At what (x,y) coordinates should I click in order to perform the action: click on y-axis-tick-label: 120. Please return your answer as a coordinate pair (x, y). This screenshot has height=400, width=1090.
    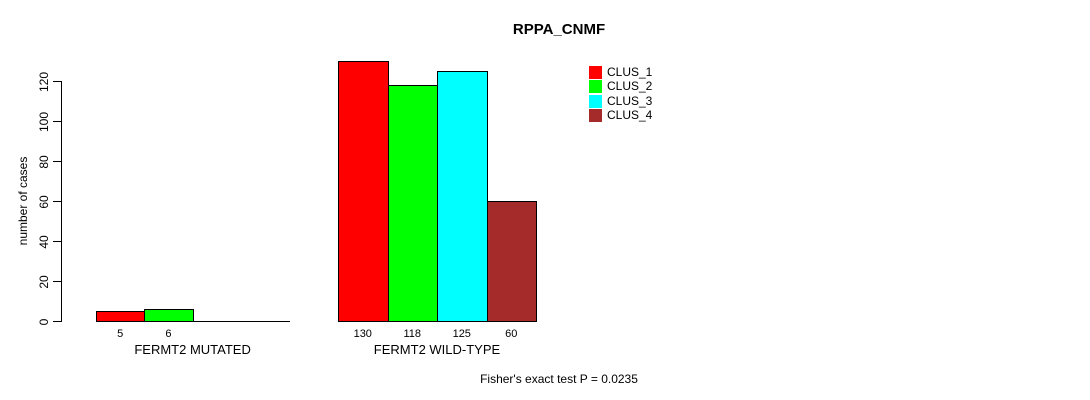
    Looking at the image, I should click on (44, 81).